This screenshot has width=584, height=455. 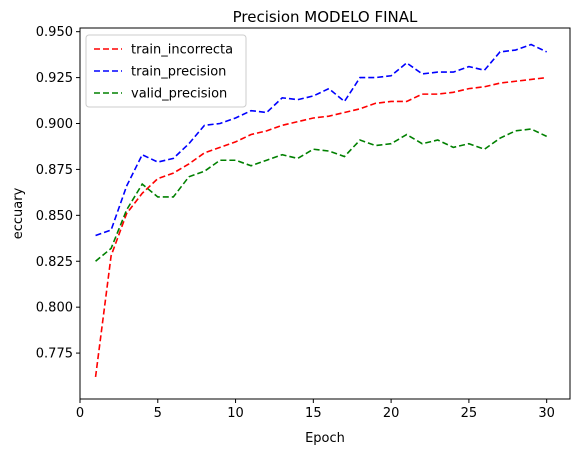 What do you see at coordinates (54, 308) in the screenshot?
I see `y-tick-label: 0.800` at bounding box center [54, 308].